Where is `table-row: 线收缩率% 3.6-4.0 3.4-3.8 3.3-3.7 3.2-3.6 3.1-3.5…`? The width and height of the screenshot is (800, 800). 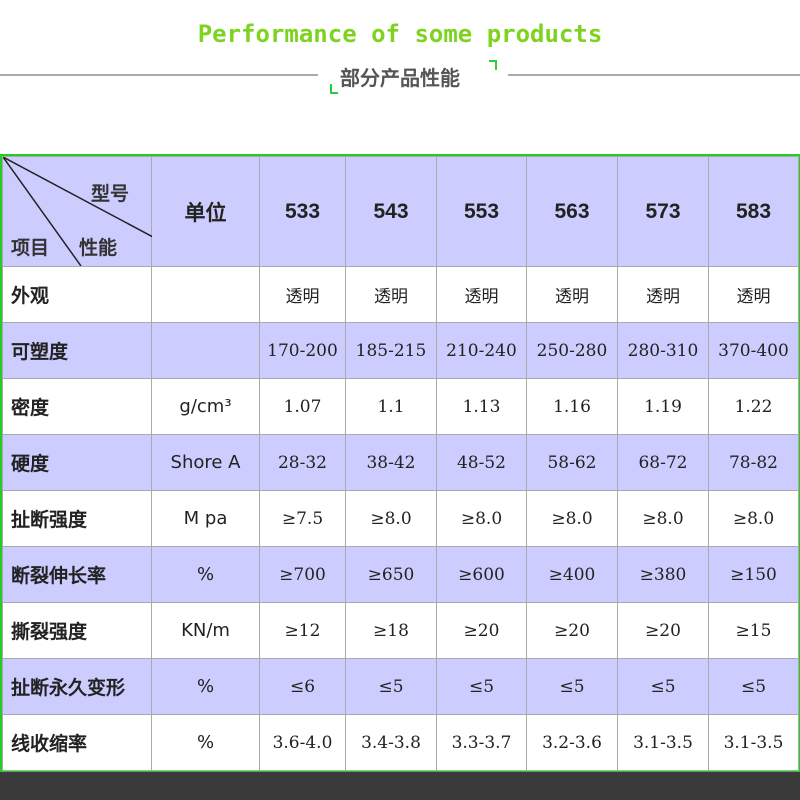
table-row: 线收缩率% 3.6-4.0 3.4-3.8 3.3-3.7 3.2-3.6 3.1-3.5… is located at coordinates (400, 742).